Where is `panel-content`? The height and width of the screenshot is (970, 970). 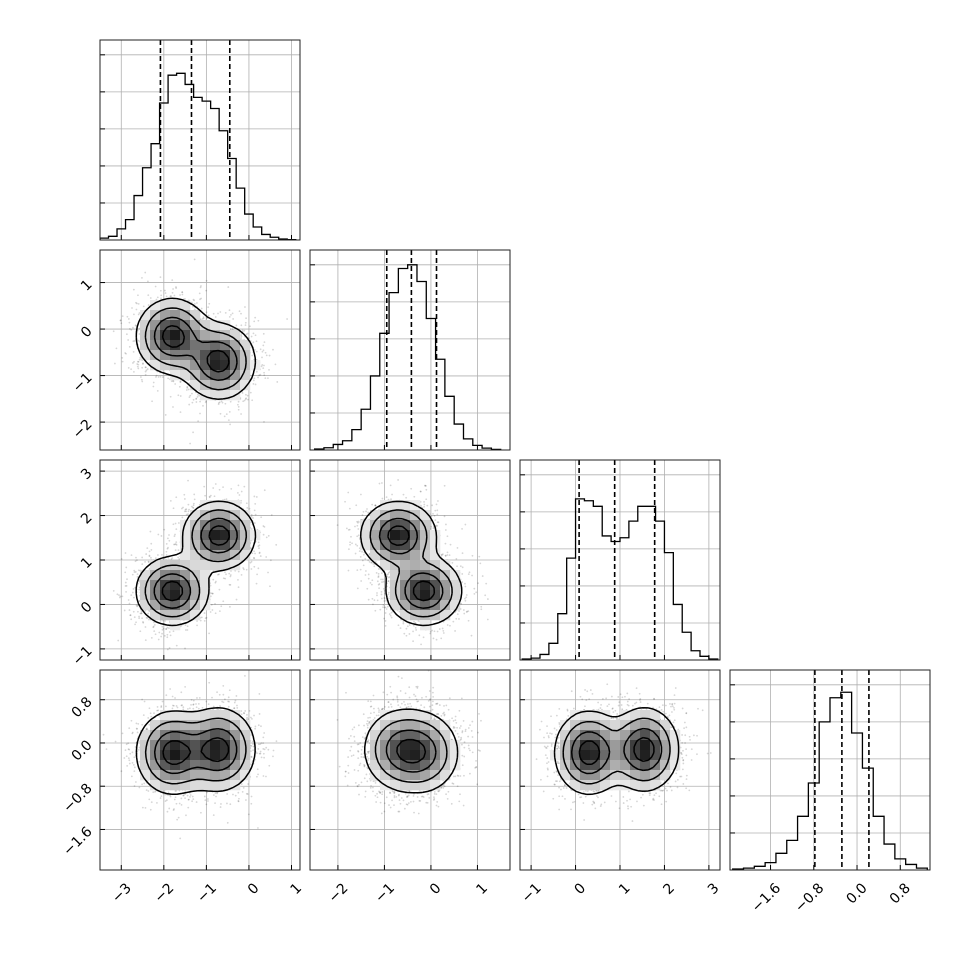 panel-content is located at coordinates (410, 350).